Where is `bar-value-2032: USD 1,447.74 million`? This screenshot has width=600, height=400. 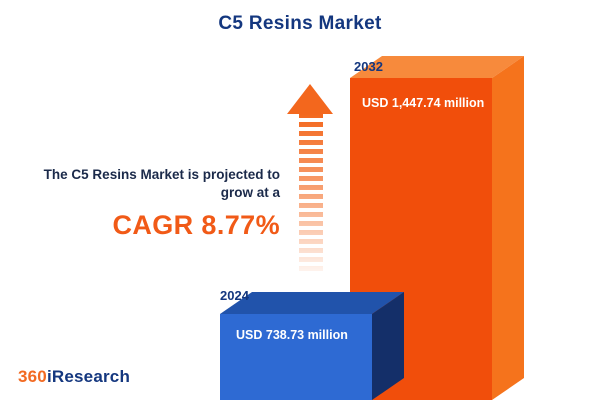
bar-value-2032: USD 1,447.74 million is located at coordinates (423, 103).